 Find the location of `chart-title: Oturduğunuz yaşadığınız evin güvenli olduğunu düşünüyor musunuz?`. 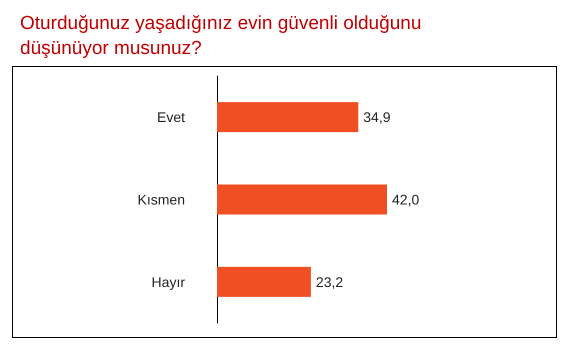

chart-title: Oturduğunuz yaşadığınız evin güvenli olduğunu düşünüyor musunuz? is located at coordinates (223, 36).